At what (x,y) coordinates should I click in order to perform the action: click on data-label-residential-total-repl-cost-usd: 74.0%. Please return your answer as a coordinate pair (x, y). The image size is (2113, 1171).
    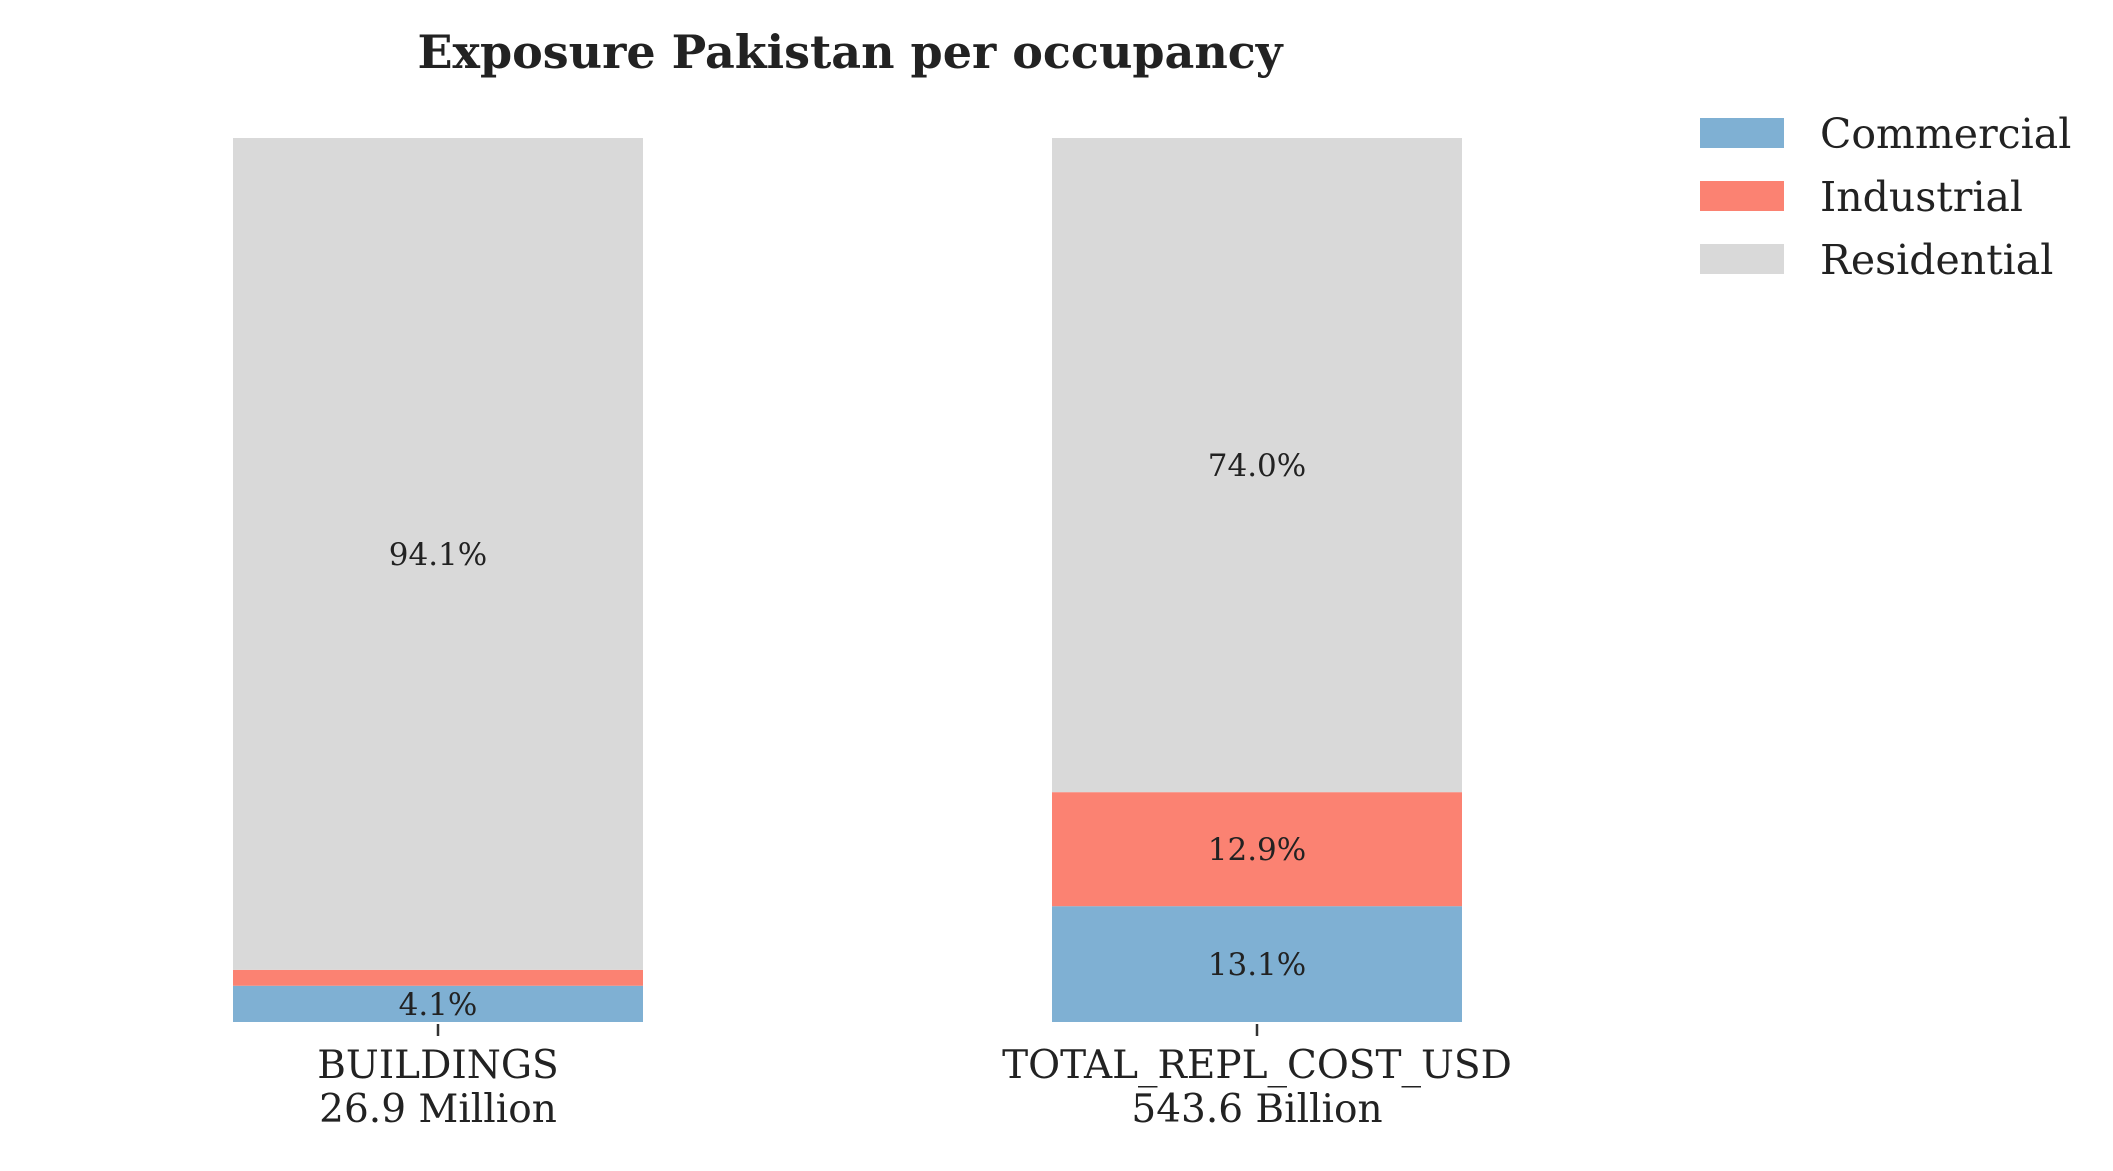
    Looking at the image, I should click on (1257, 466).